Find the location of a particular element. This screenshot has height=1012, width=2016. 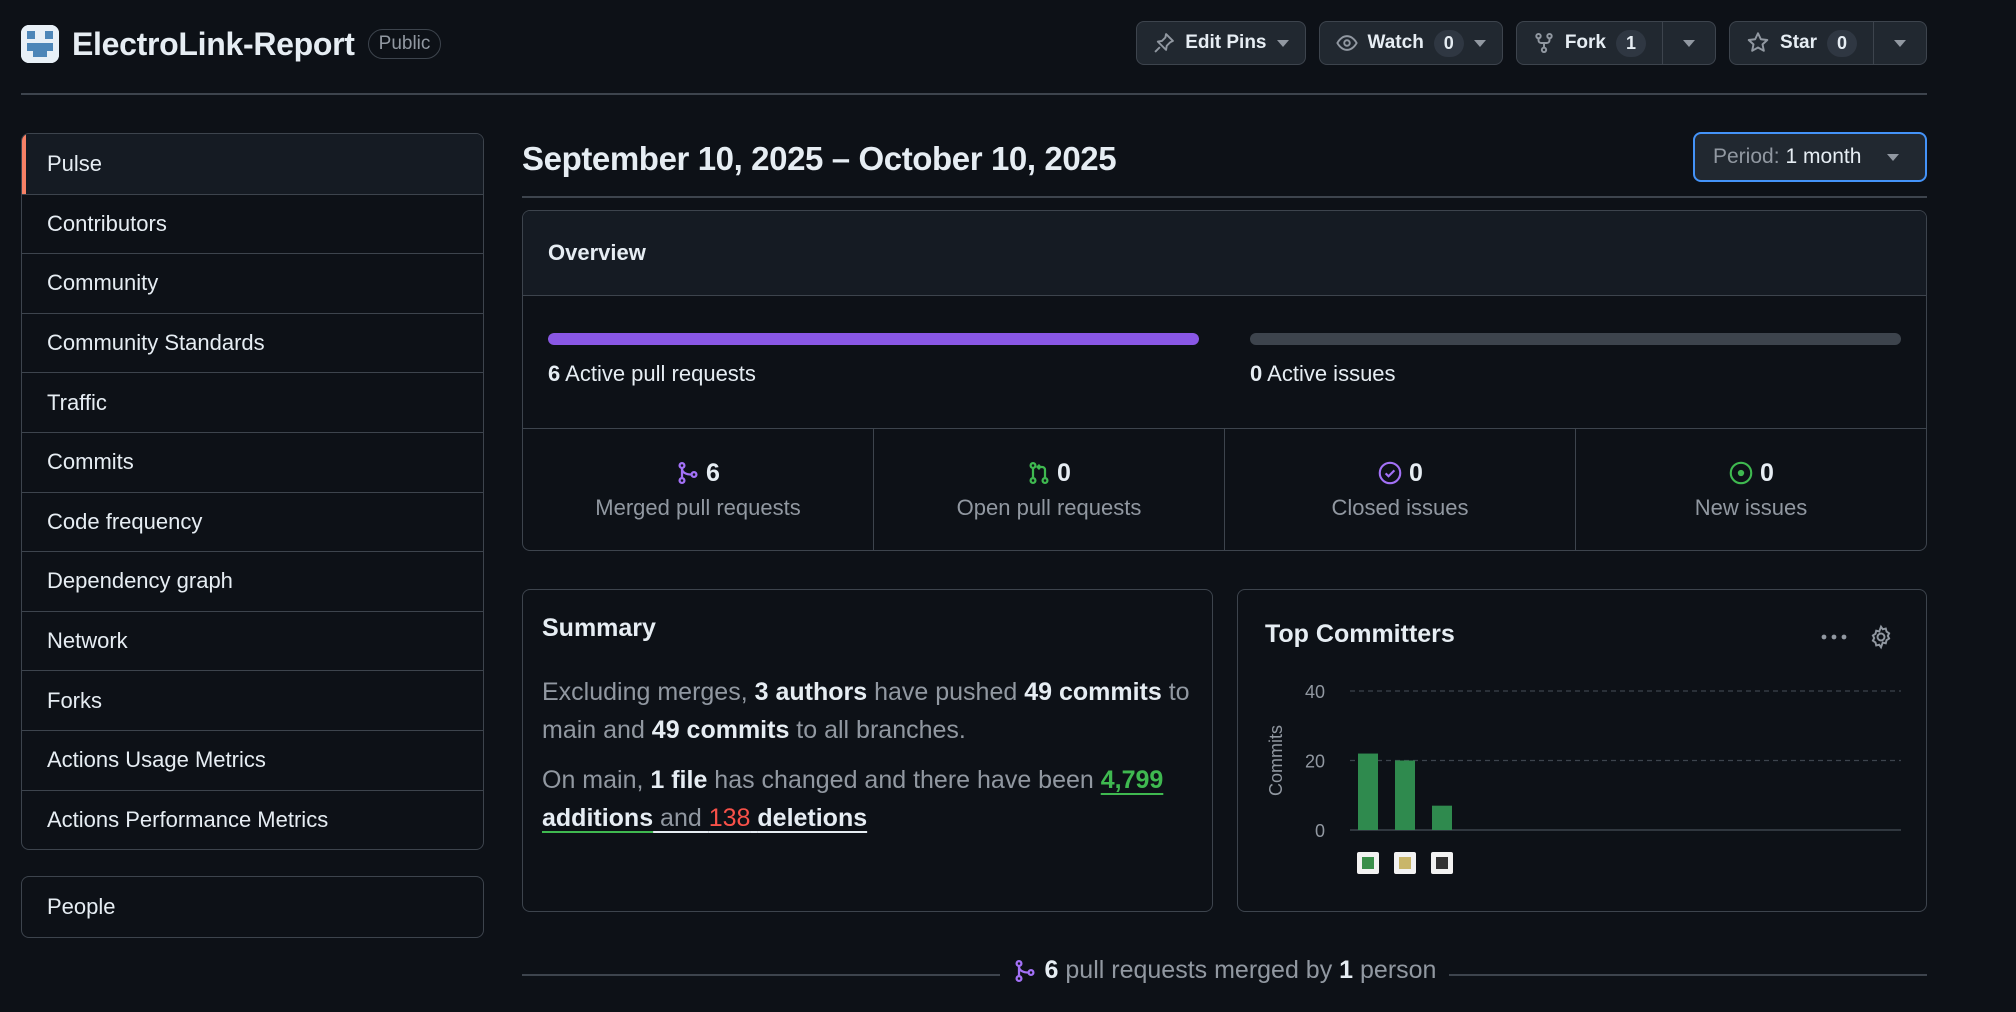

chart-actions is located at coordinates (1857, 637).